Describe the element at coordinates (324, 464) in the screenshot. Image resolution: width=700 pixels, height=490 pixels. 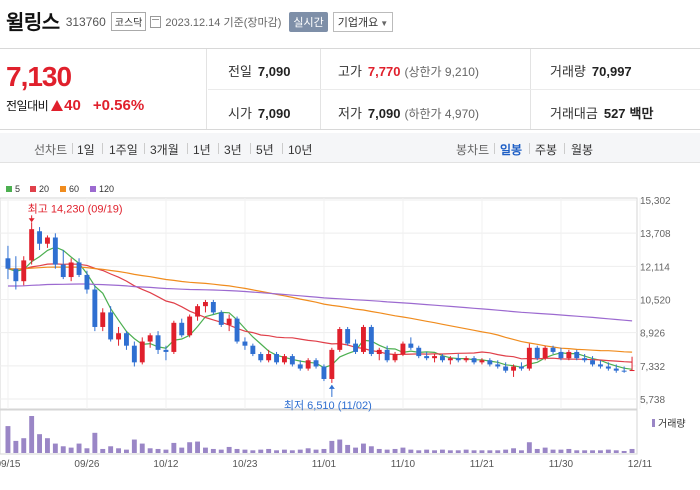
I see `x-tick-label: 11/01` at that location.